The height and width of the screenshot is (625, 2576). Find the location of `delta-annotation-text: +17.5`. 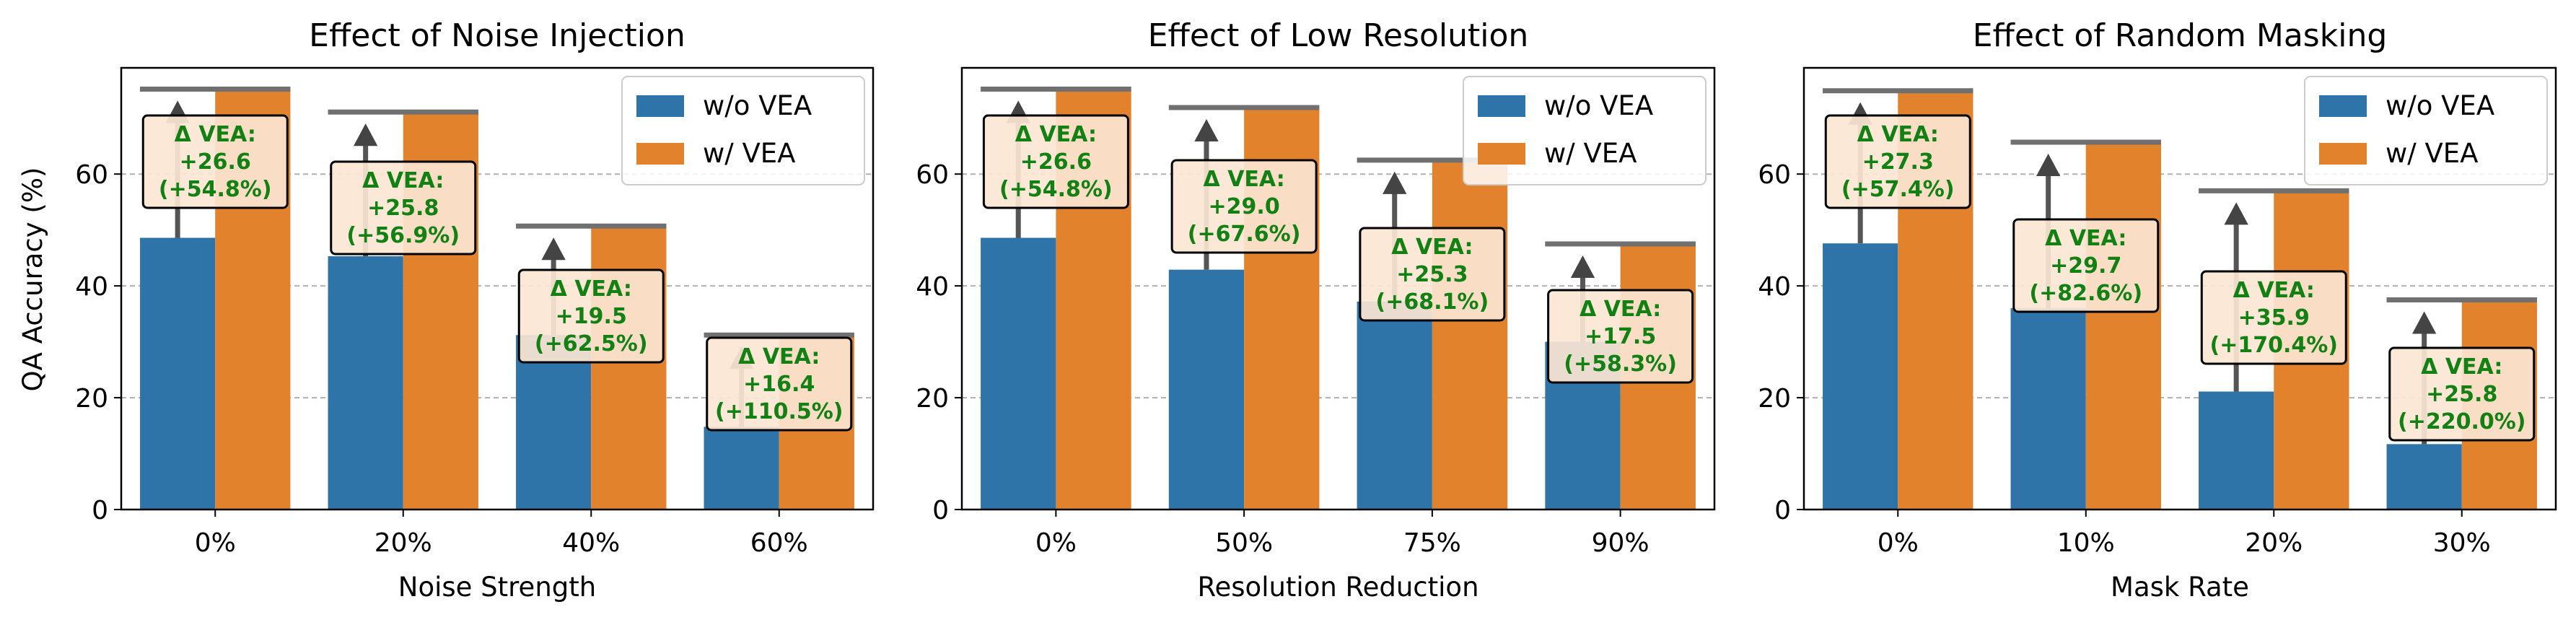

delta-annotation-text: +17.5 is located at coordinates (1620, 336).